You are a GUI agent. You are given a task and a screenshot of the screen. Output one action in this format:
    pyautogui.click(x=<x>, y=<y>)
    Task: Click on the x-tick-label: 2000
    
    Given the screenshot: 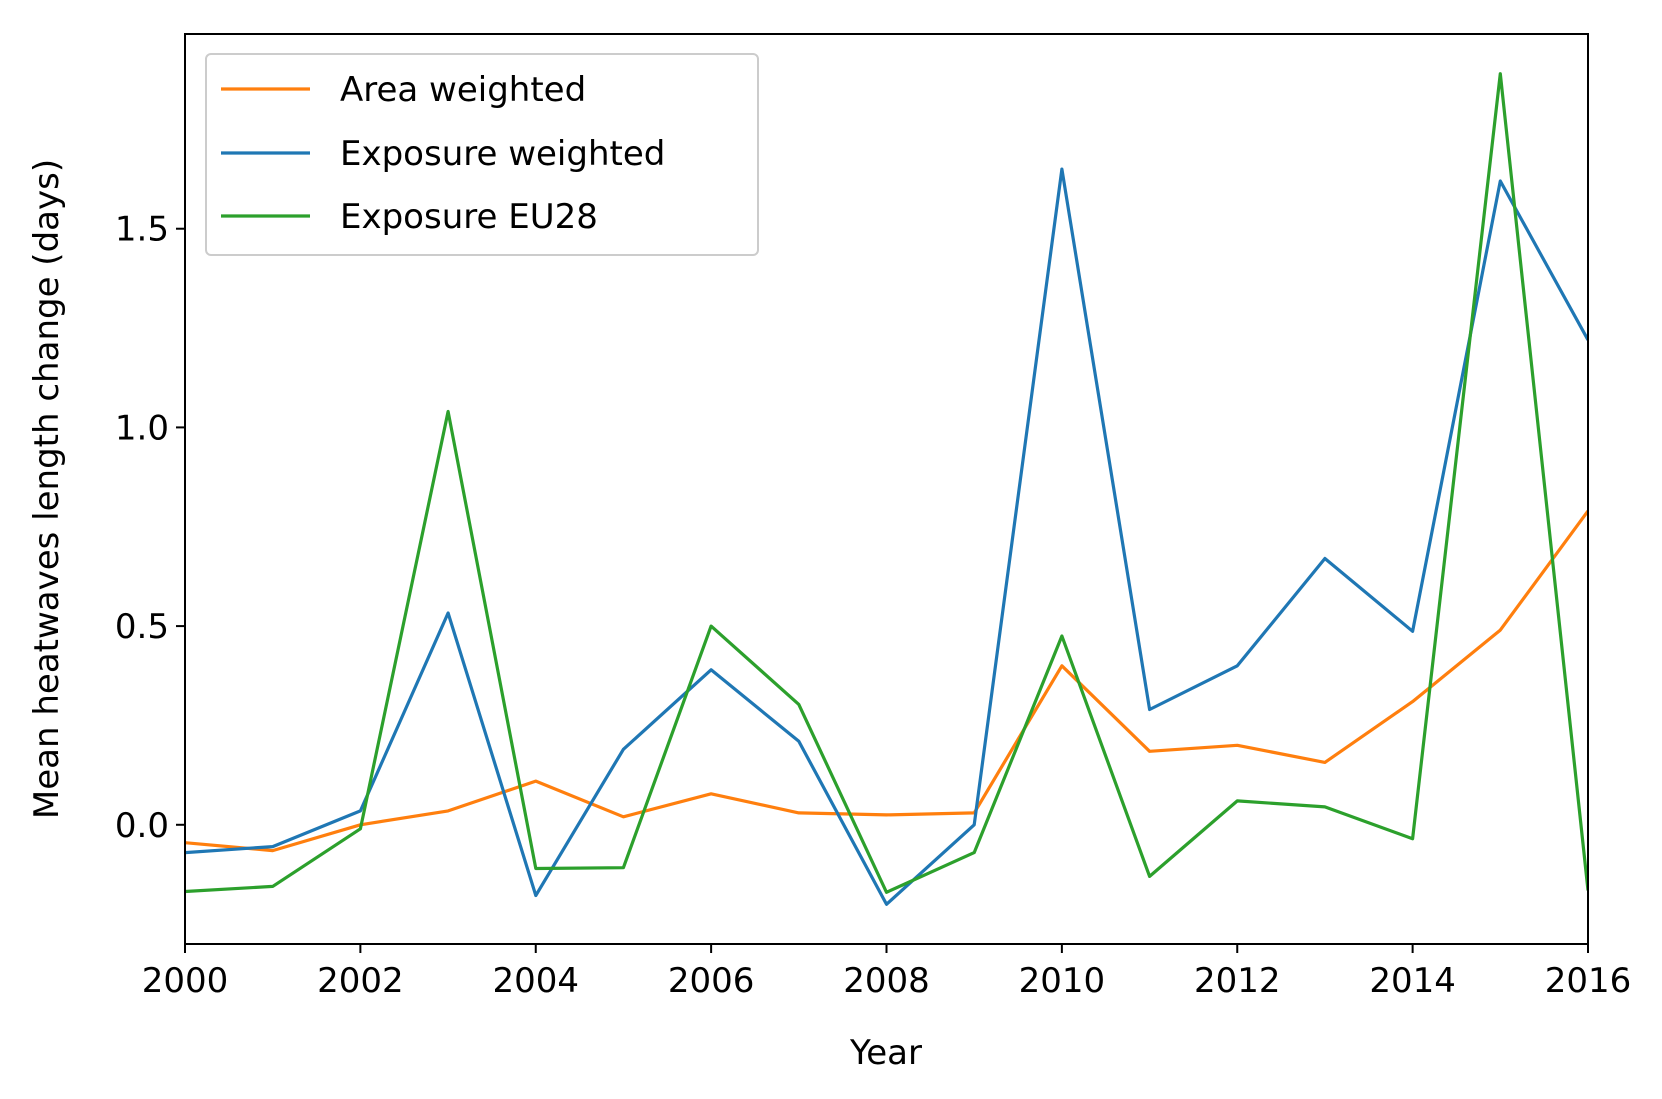 What is the action you would take?
    pyautogui.click(x=185, y=981)
    